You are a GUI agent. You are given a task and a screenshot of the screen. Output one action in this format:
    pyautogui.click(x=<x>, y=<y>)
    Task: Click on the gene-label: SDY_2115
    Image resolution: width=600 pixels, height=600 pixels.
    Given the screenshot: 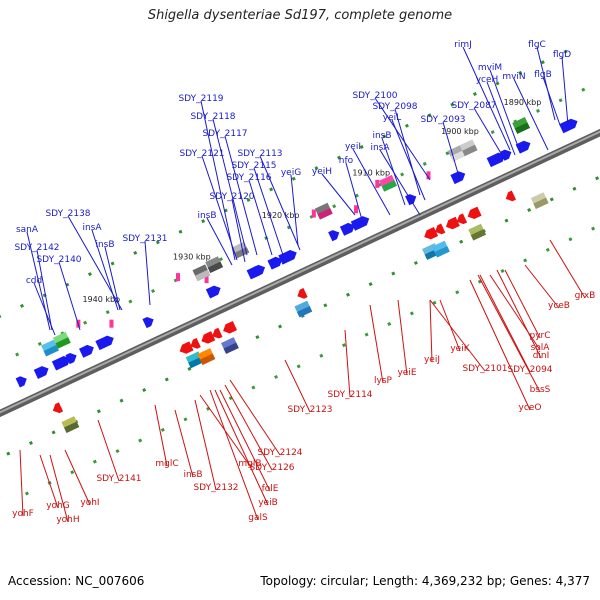 What is the action you would take?
    pyautogui.click(x=257, y=208)
    